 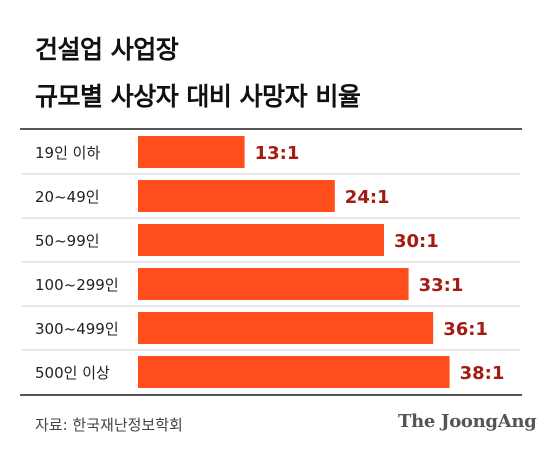 I want to click on value-label: 33:1, so click(x=441, y=285).